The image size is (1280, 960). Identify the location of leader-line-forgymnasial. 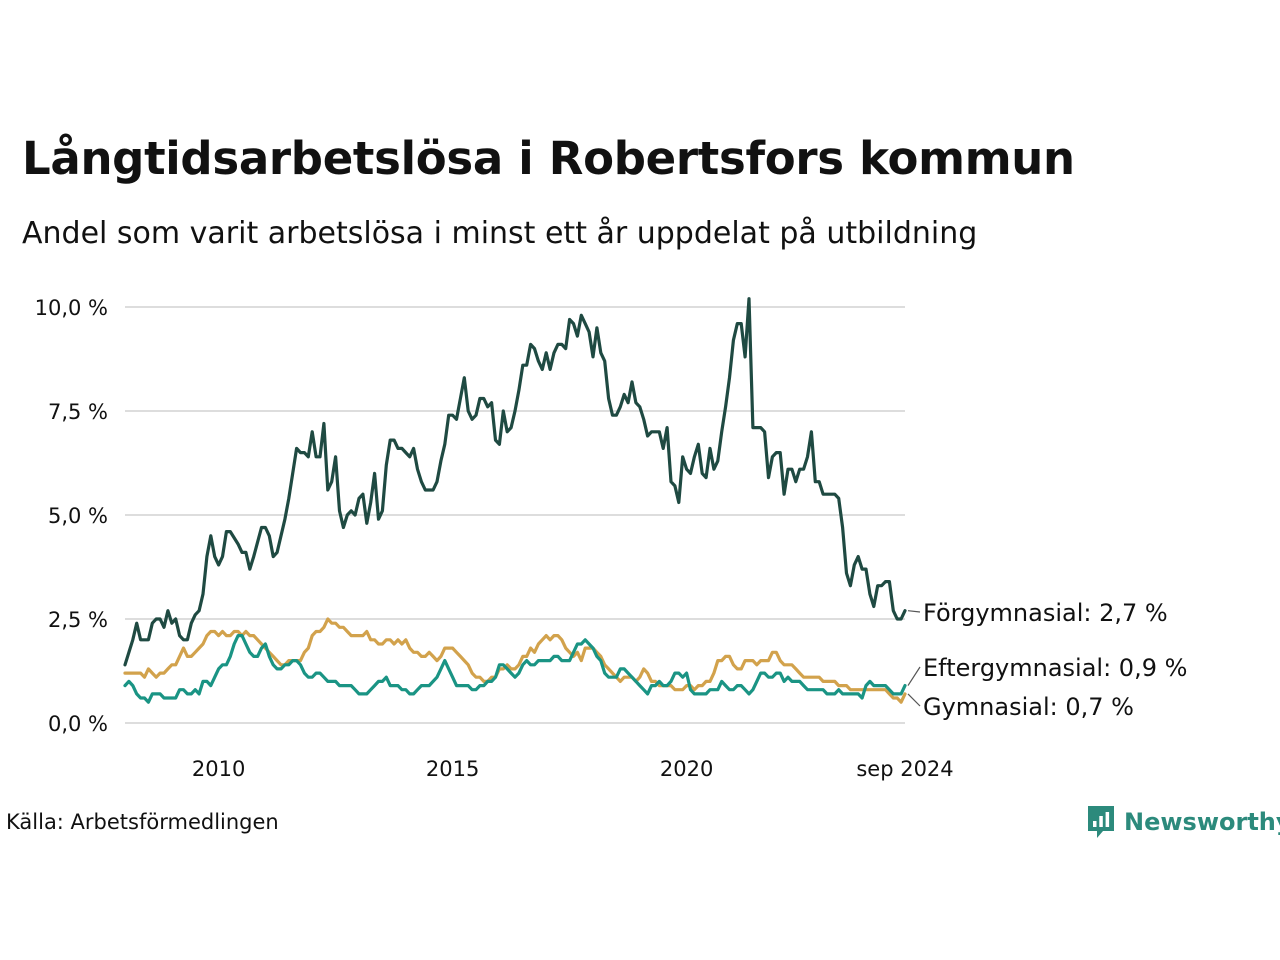
(914, 611).